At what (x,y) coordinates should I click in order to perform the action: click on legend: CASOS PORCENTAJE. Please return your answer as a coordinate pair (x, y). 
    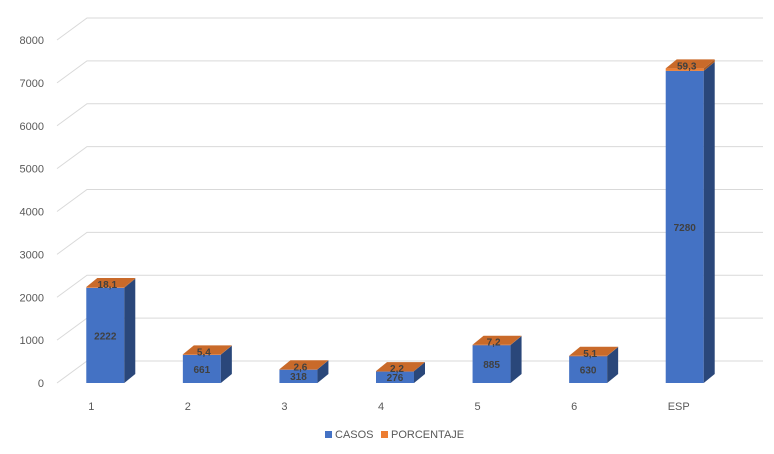
    Looking at the image, I should click on (394, 435).